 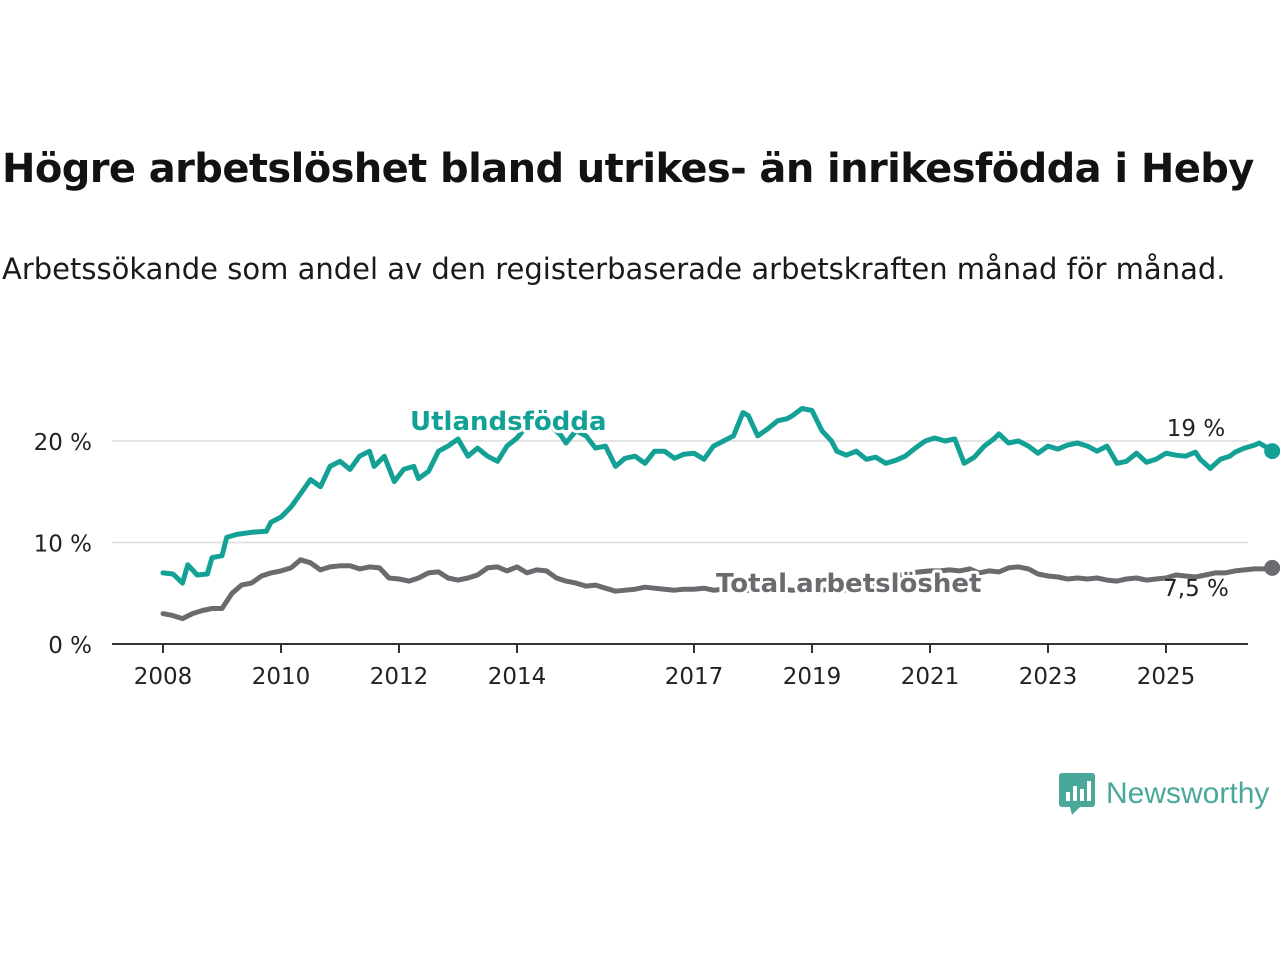 I want to click on gridlines, so click(x=680, y=492).